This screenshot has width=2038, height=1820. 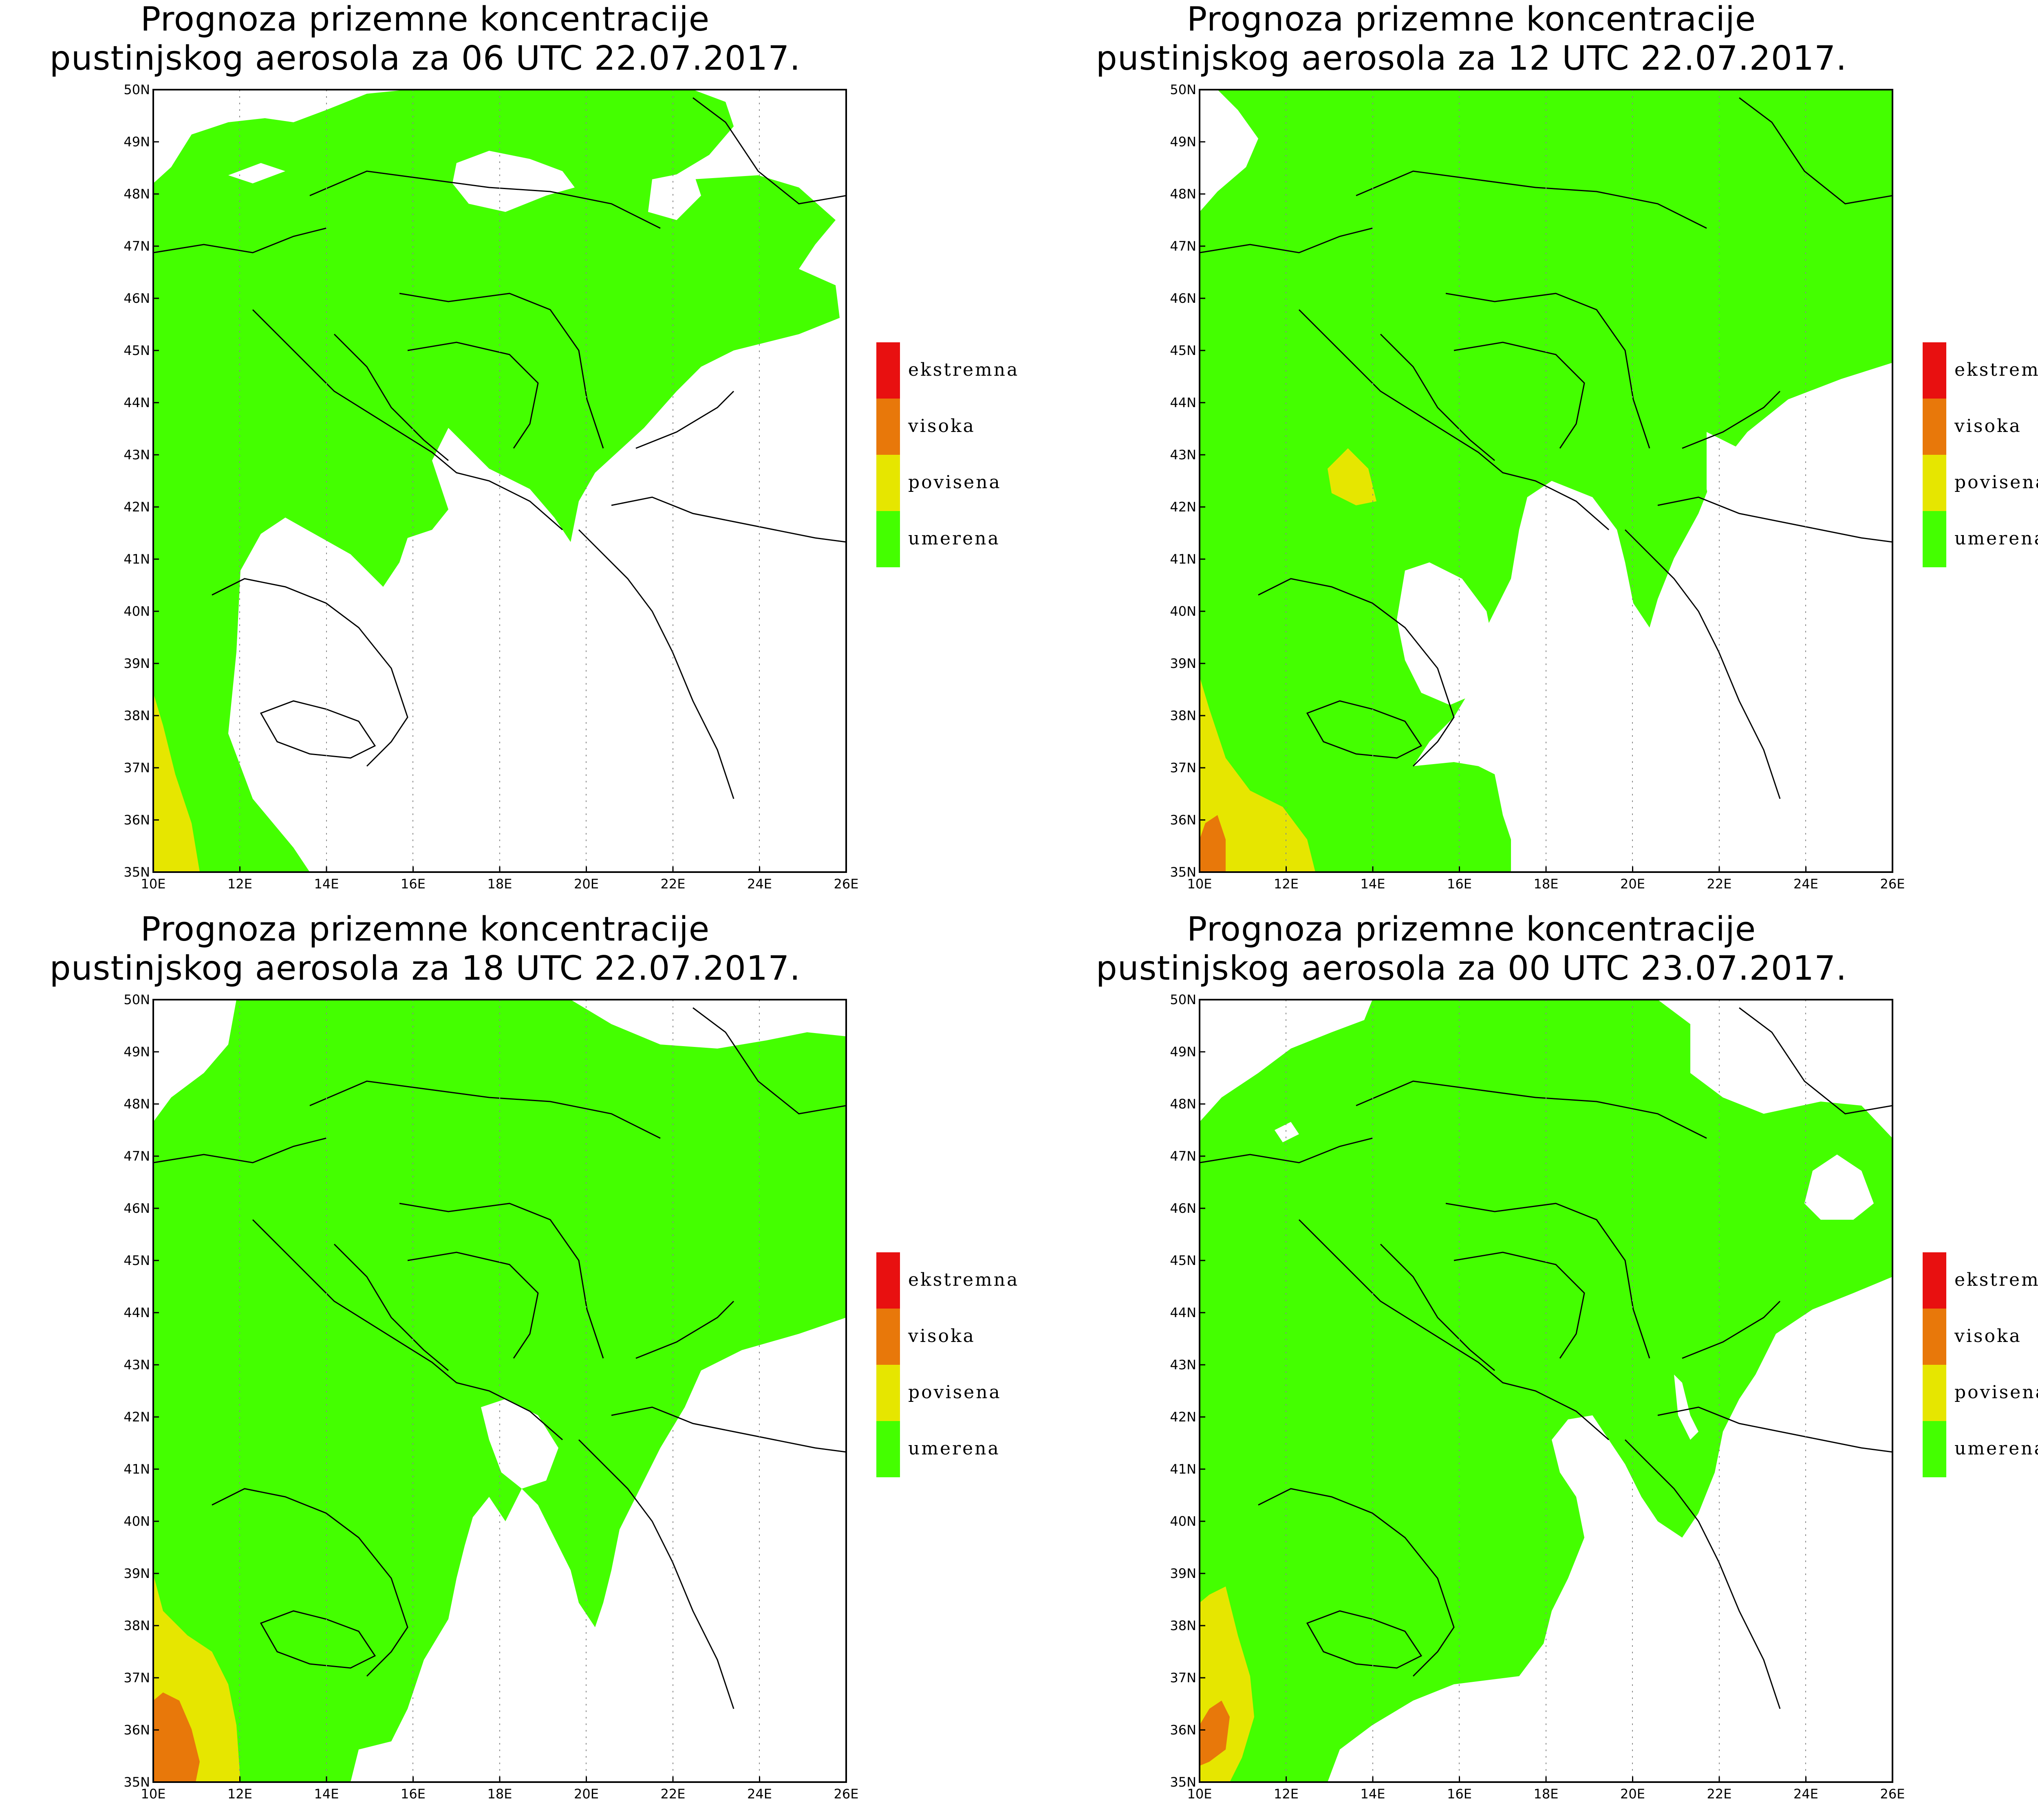 What do you see at coordinates (500, 1391) in the screenshot?
I see `grid-lines` at bounding box center [500, 1391].